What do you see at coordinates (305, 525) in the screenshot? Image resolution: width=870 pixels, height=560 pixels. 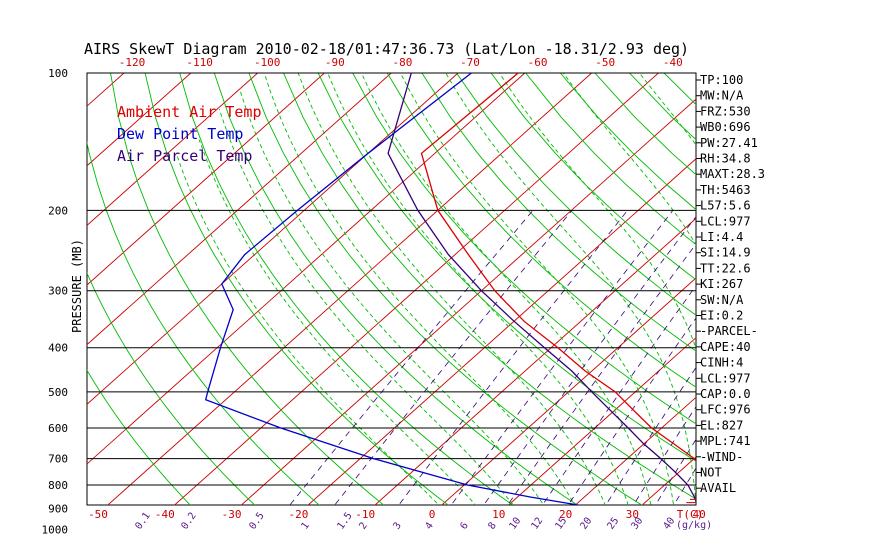 I see `mixing-ratio-label: 1` at bounding box center [305, 525].